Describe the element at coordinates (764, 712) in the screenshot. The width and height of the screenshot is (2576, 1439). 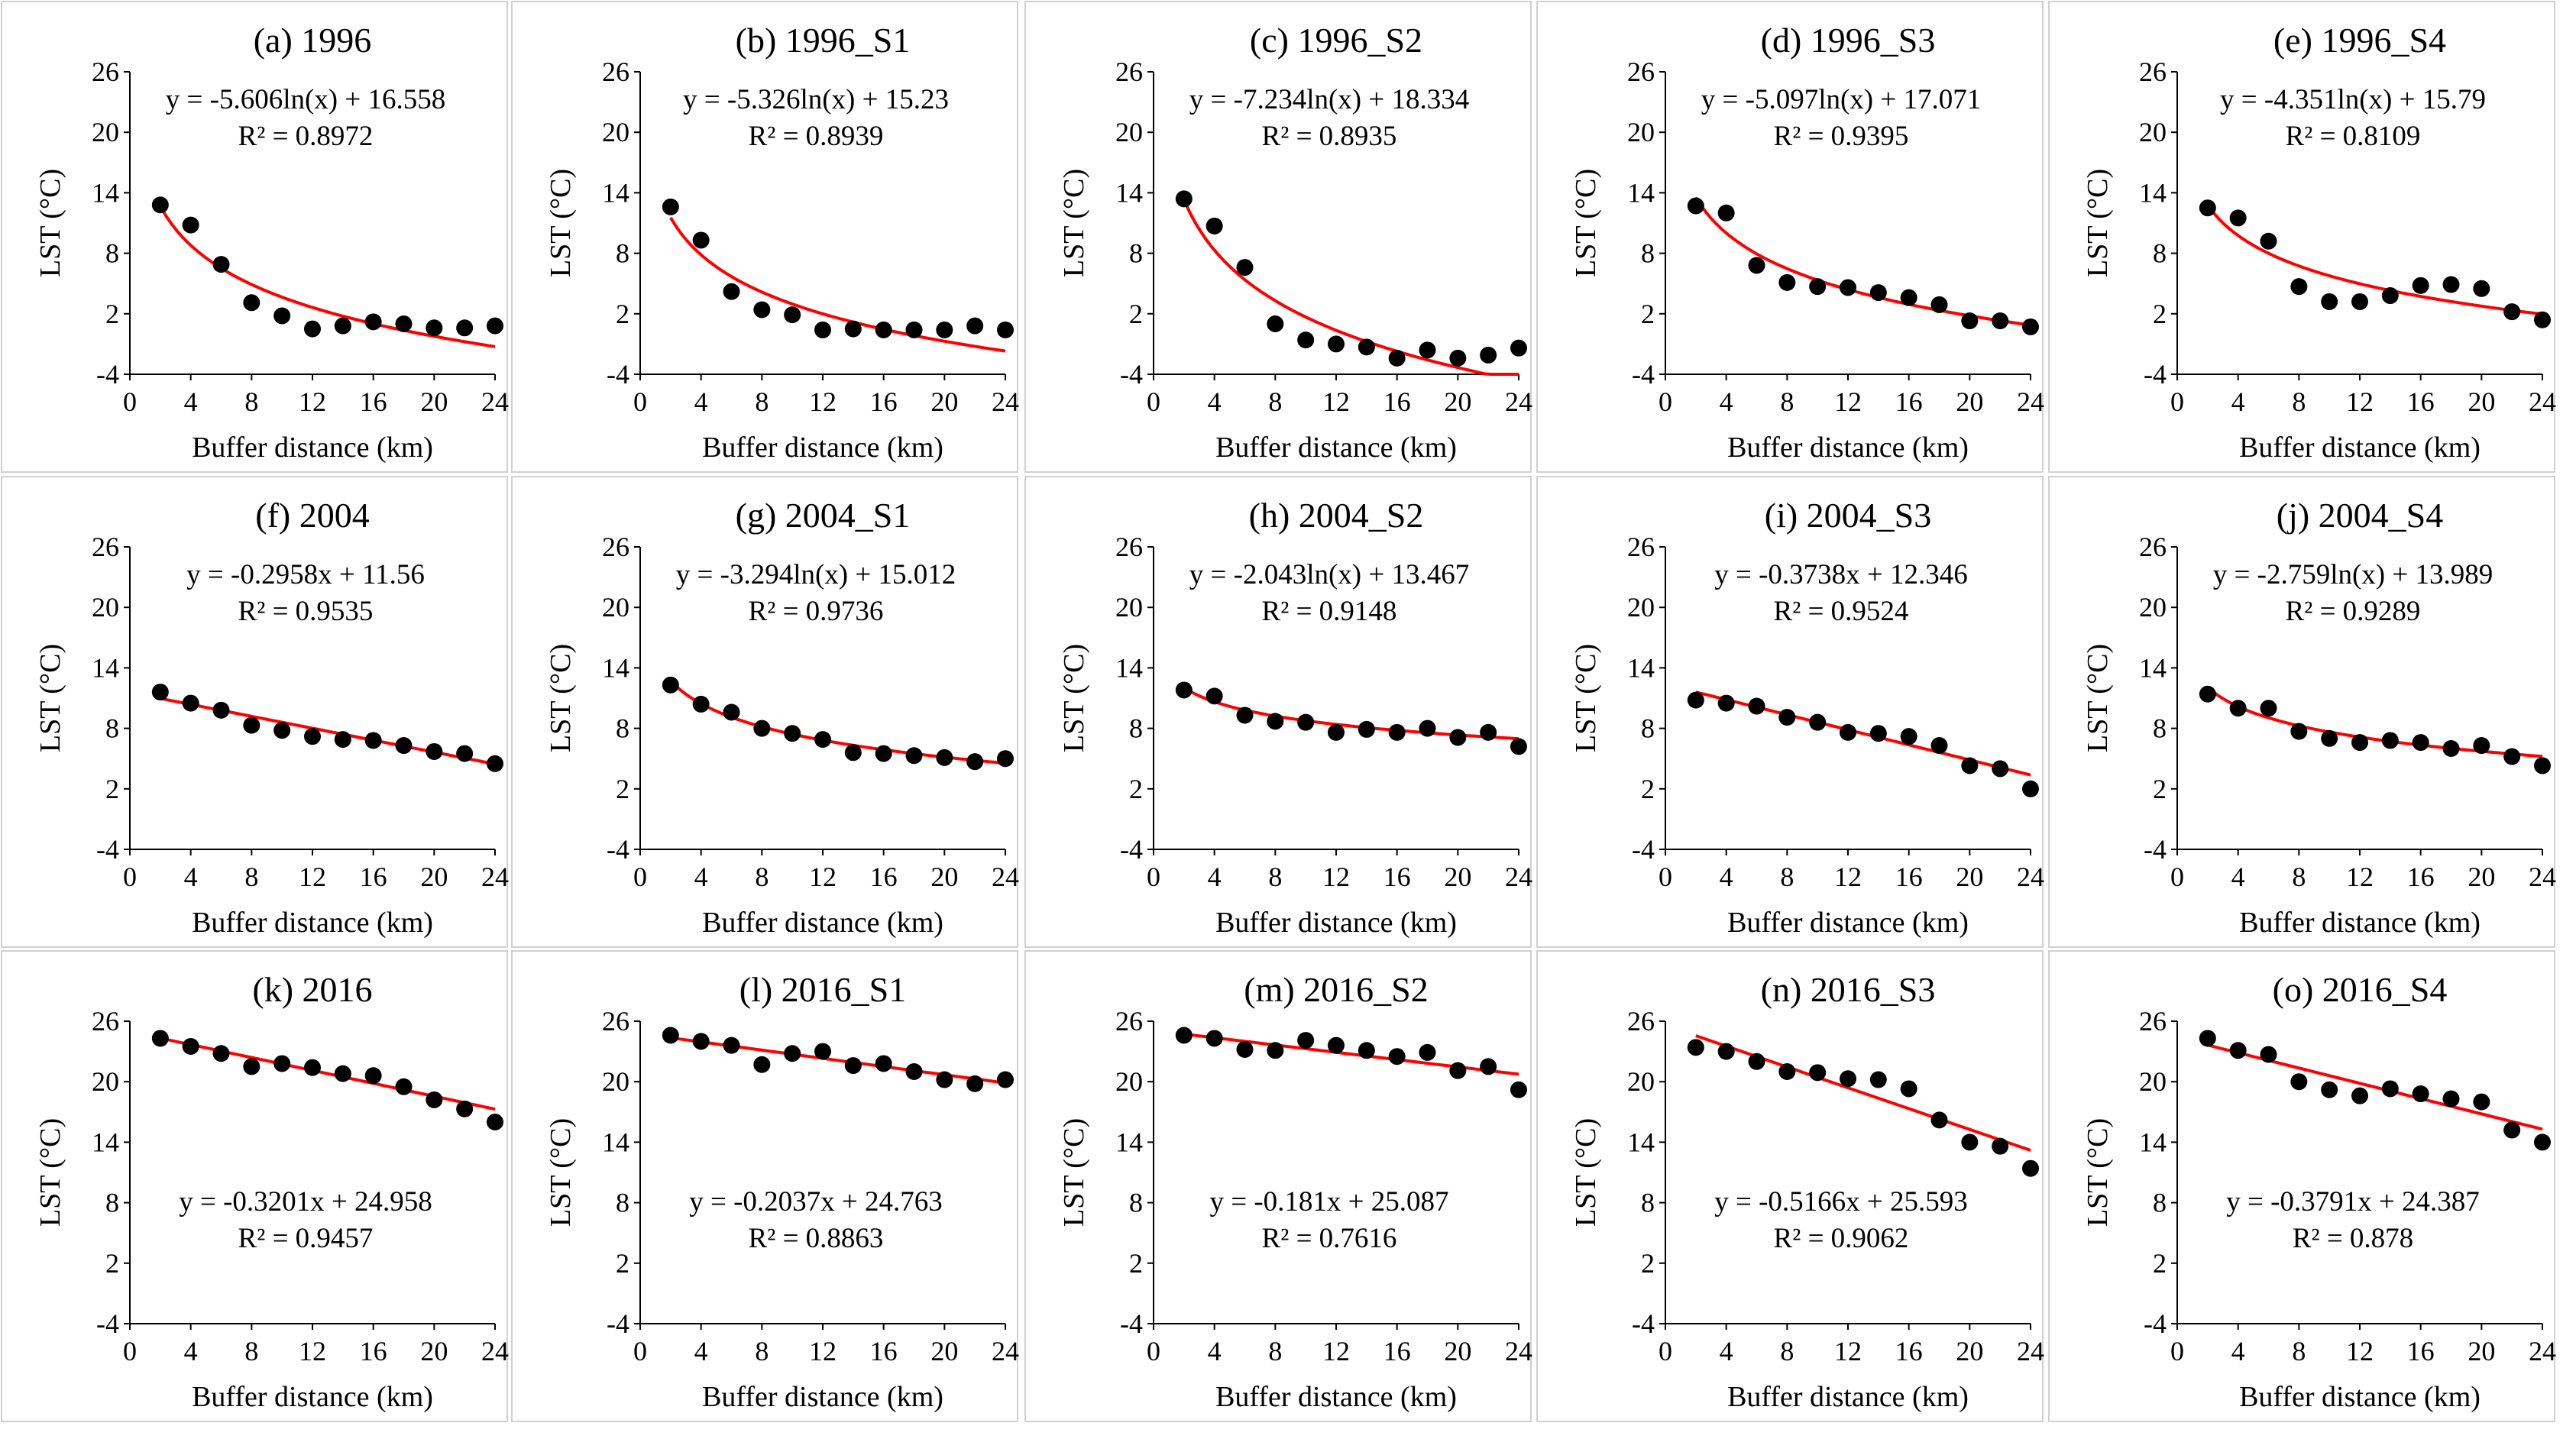
I see `panel-frame` at that location.